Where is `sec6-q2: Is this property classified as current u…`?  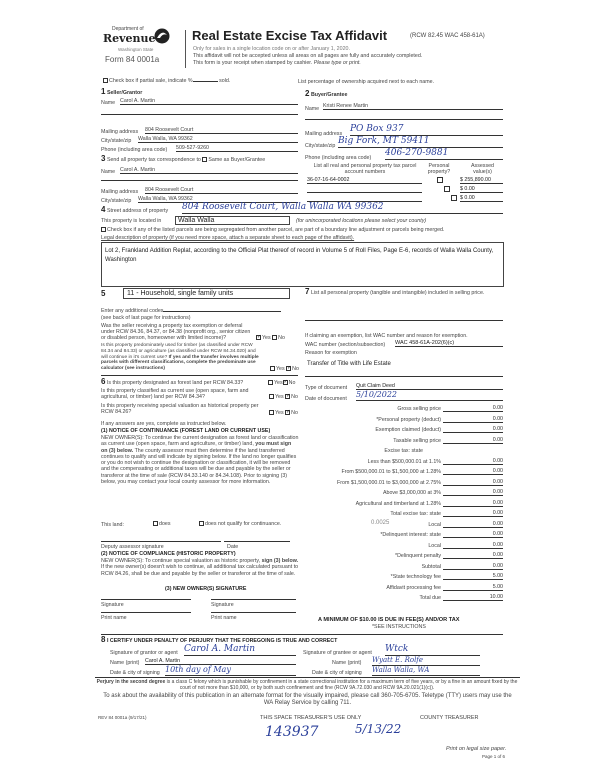
sec6-q2: Is this property classified as current u… is located at coordinates (175, 394).